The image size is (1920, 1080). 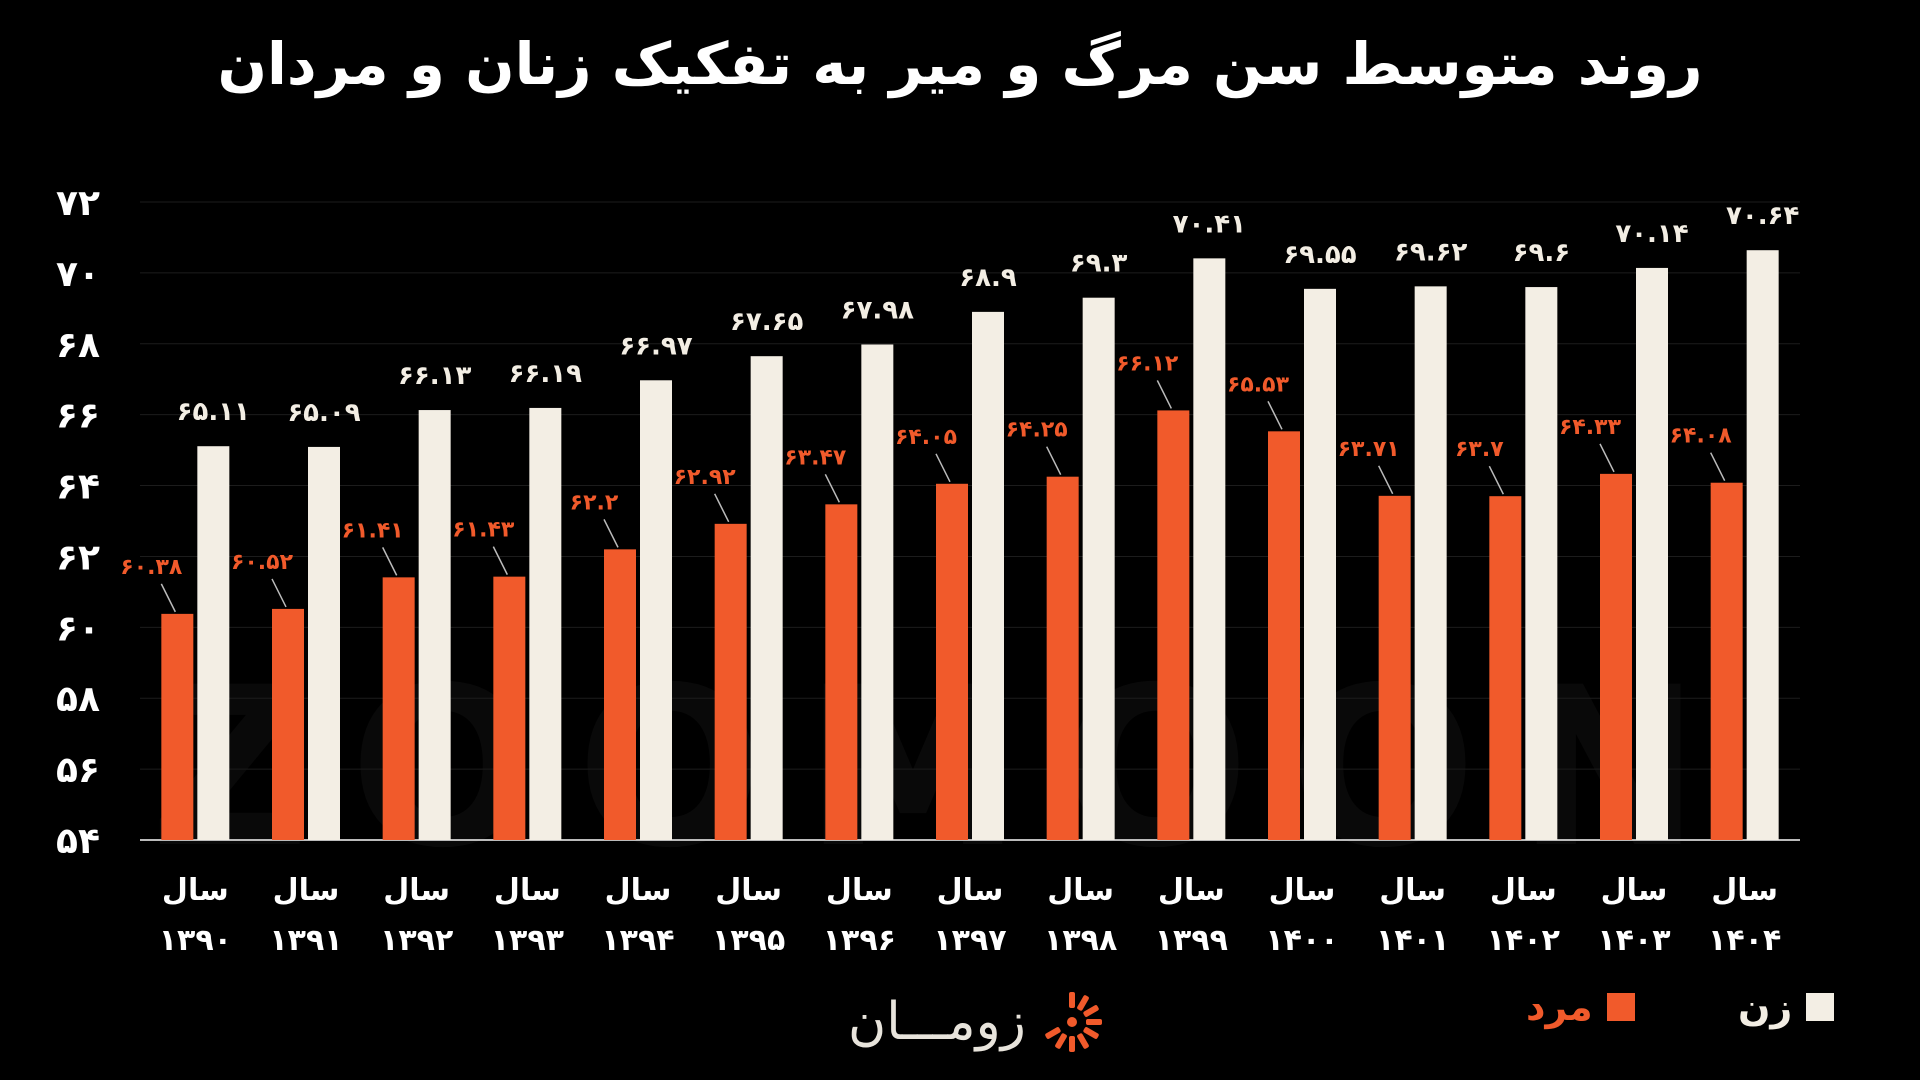 What do you see at coordinates (434, 376) in the screenshot?
I see `data-label-female: ۶۶.۱۳` at bounding box center [434, 376].